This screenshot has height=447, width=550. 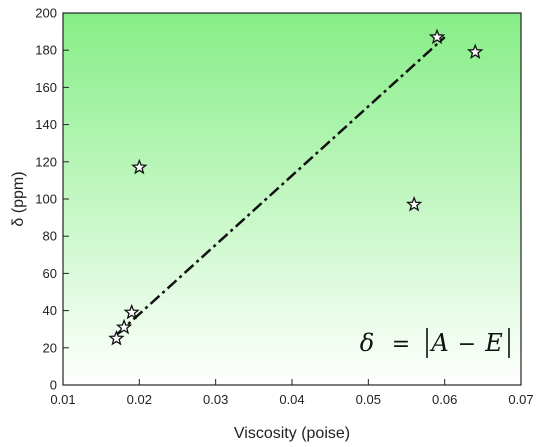 I want to click on x-tick-label: 0.04, so click(x=291, y=399).